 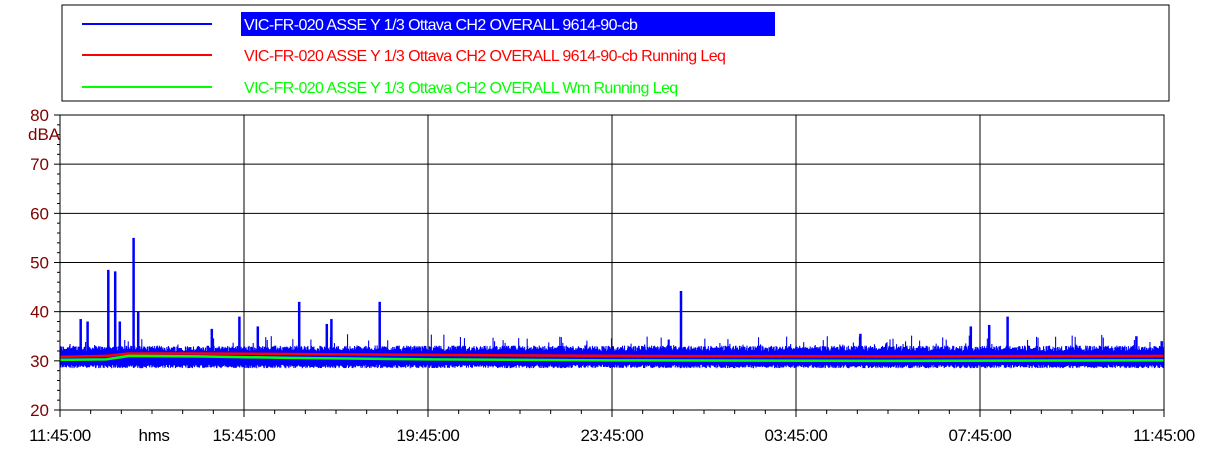 What do you see at coordinates (796, 435) in the screenshot?
I see `x-tick-label: 03:45:00` at bounding box center [796, 435].